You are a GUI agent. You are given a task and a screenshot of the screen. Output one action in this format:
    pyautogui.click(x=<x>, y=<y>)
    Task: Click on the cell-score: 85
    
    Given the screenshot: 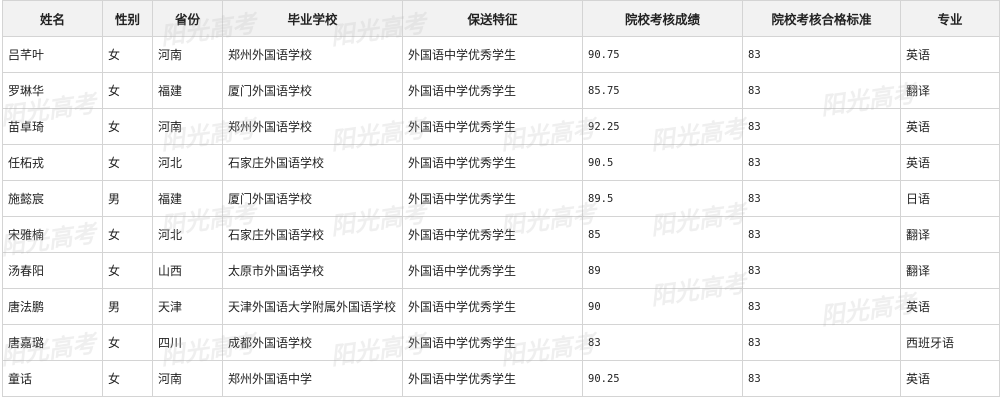 What is the action you would take?
    pyautogui.click(x=662, y=234)
    